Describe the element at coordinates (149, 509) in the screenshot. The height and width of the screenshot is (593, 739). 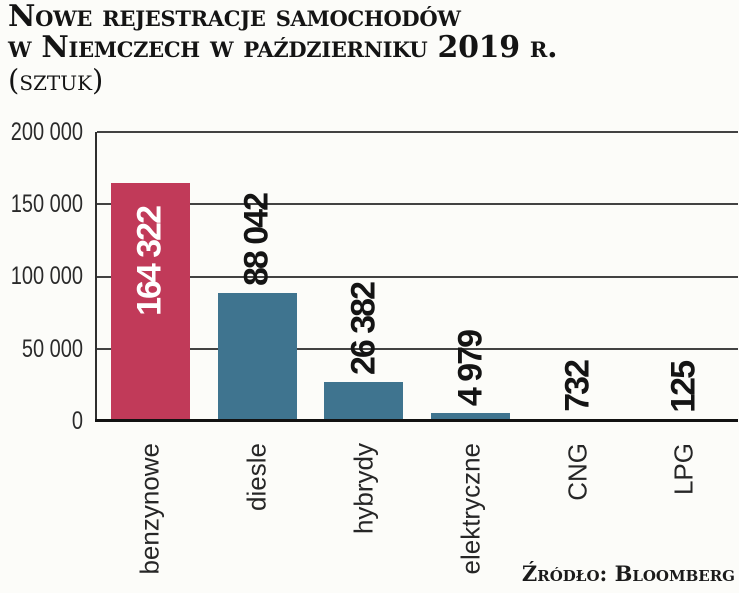
I see `category-label-benzynowe: benzynowe` at that location.